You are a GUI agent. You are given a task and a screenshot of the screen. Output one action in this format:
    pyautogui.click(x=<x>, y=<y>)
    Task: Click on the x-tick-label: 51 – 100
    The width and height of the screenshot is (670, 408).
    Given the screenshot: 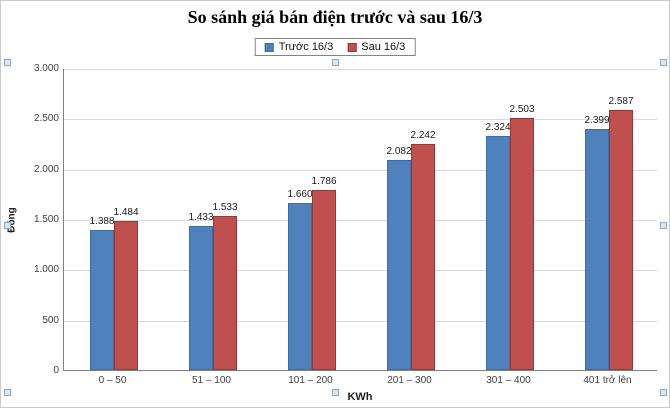 What is the action you would take?
    pyautogui.click(x=211, y=380)
    